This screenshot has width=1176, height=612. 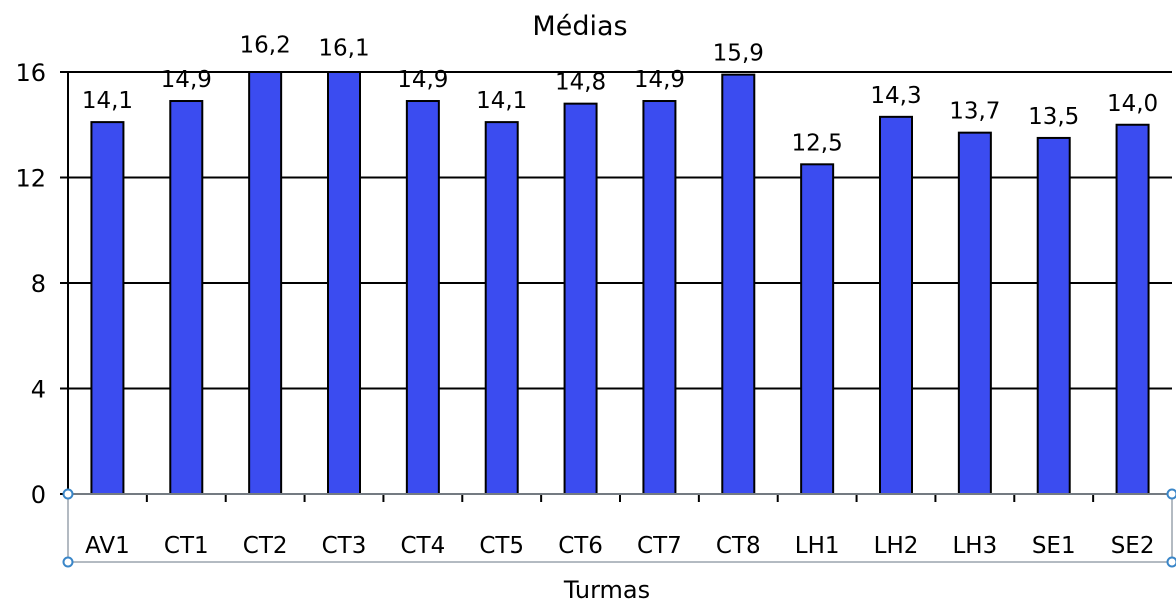 I want to click on data-label: 13,5, so click(x=1053, y=117).